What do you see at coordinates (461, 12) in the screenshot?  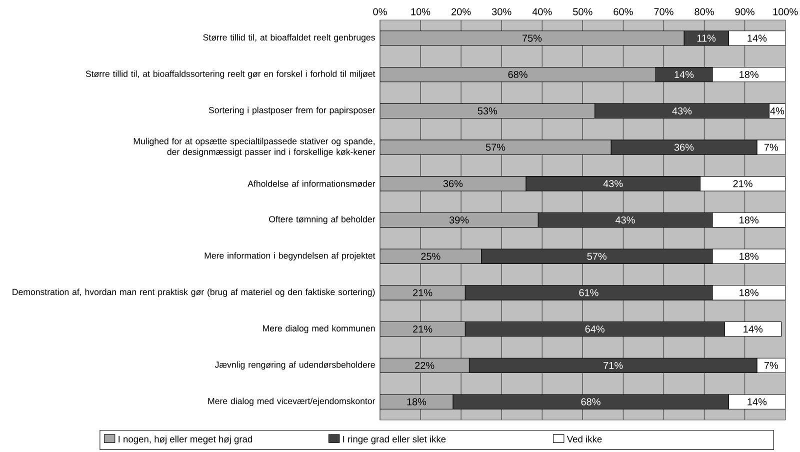 I see `x-tick-label: 20%` at bounding box center [461, 12].